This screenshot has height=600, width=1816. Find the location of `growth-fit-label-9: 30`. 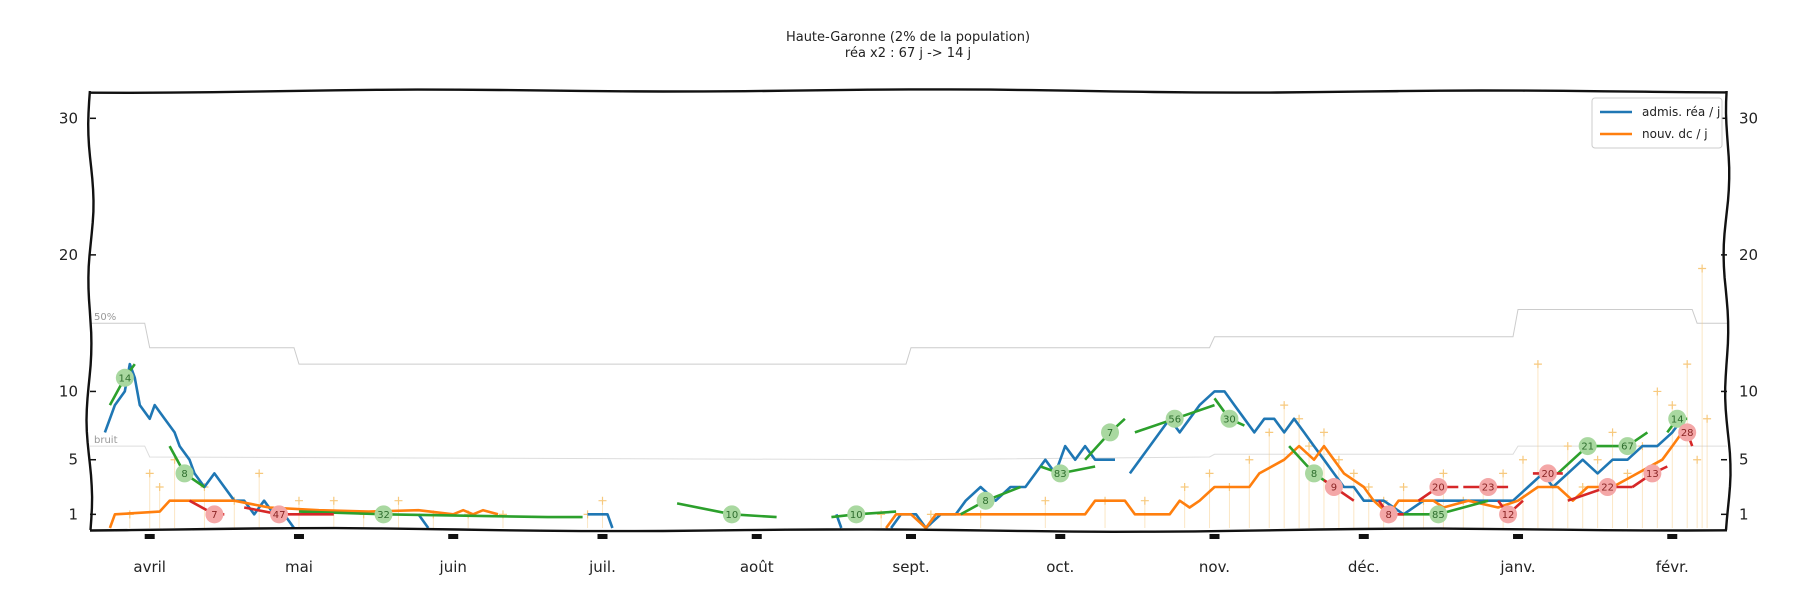

growth-fit-label-9: 30 is located at coordinates (1229, 419).